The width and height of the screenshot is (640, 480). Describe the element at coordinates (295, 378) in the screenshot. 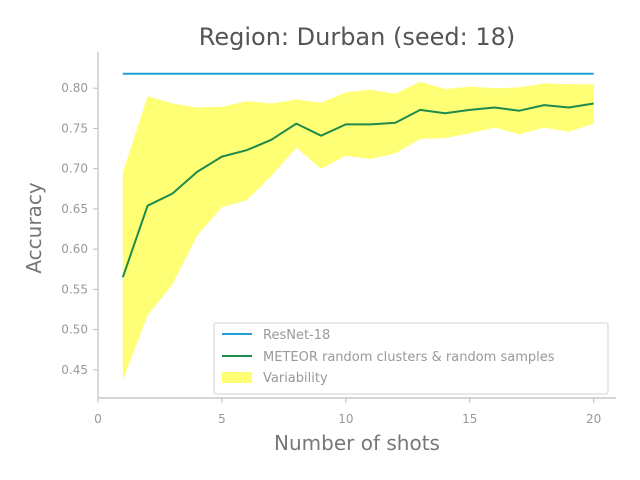

I see `legend-label-variability: Variability` at that location.